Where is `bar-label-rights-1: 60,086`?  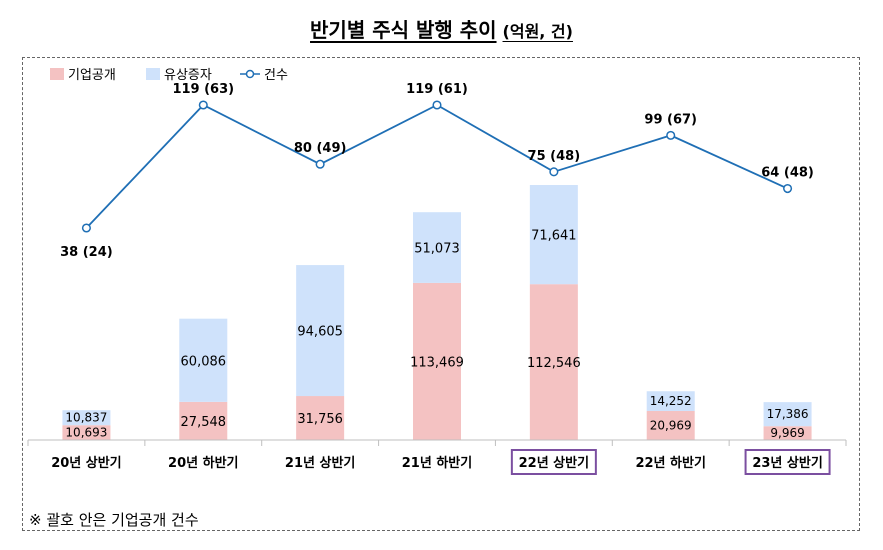 bar-label-rights-1: 60,086 is located at coordinates (204, 361).